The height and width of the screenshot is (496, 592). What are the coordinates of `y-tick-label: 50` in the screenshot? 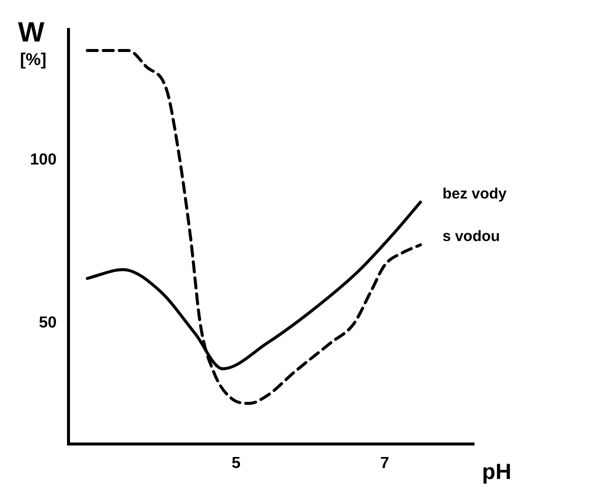 It's located at (47, 323).